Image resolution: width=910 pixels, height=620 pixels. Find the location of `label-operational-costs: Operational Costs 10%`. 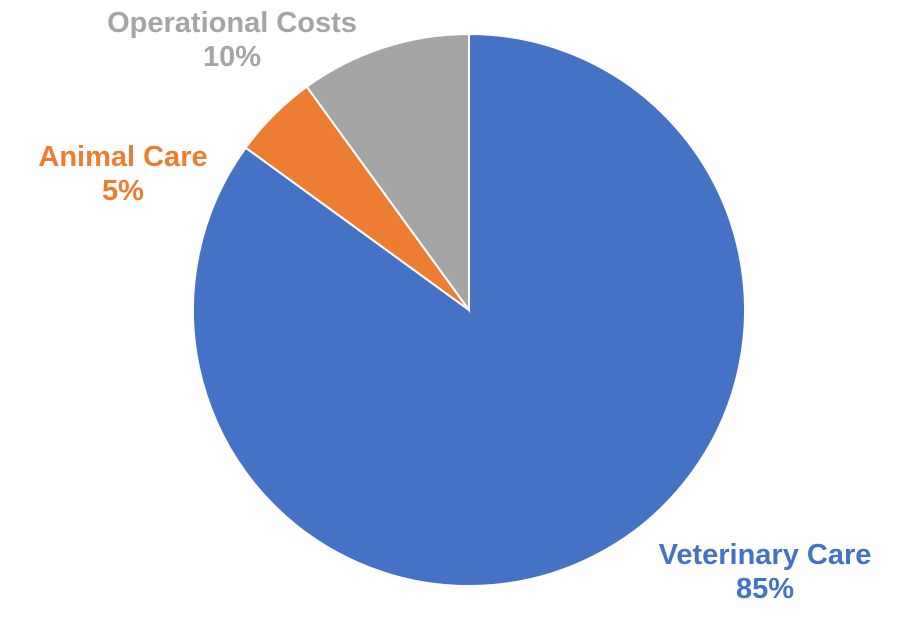

label-operational-costs: Operational Costs 10% is located at coordinates (232, 40).